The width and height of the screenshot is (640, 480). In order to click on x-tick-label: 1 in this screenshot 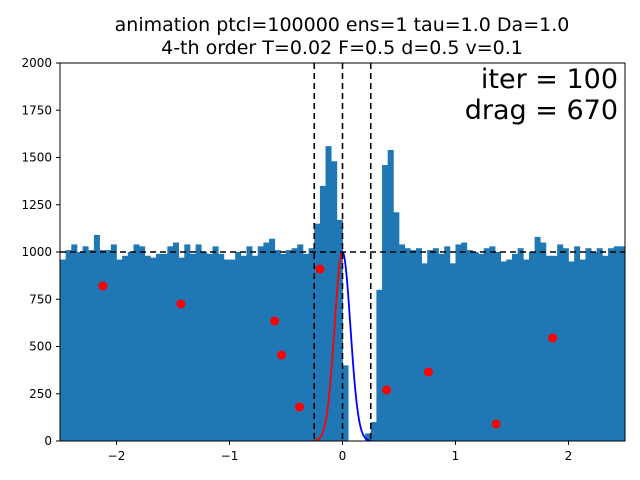, I will do `click(456, 456)`.